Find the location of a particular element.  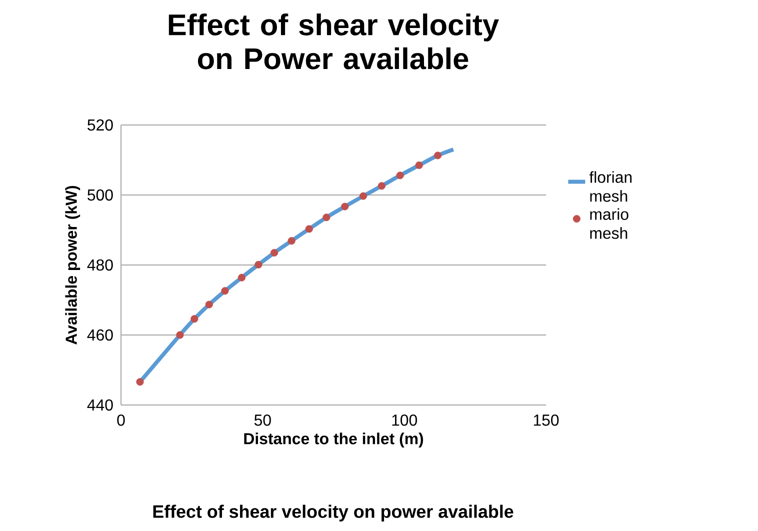

x-tick-label: 100 is located at coordinates (404, 420).